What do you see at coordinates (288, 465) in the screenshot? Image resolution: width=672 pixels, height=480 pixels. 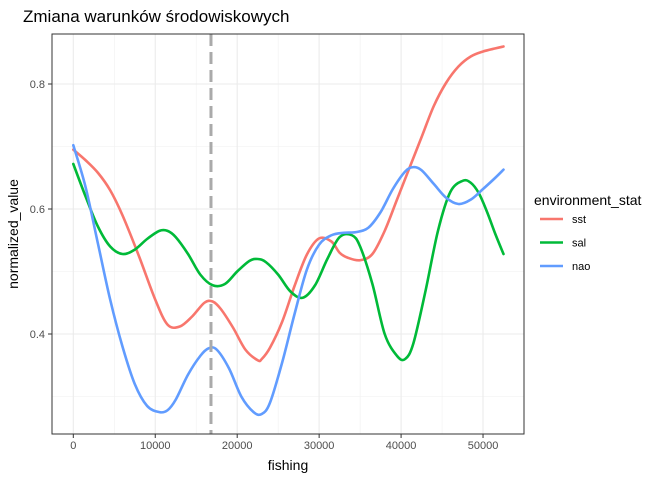 I see `x-axis-title: fishing` at bounding box center [288, 465].